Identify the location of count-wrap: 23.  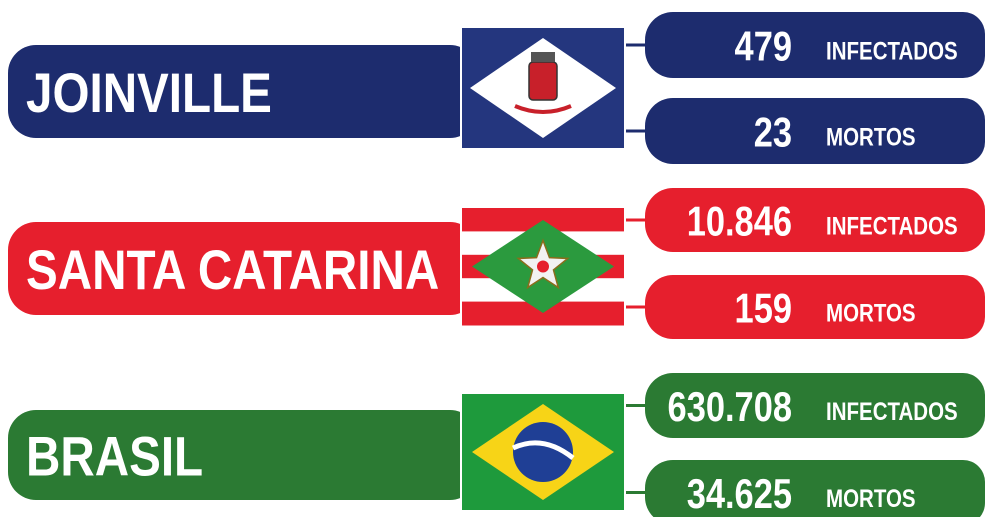
(773, 132).